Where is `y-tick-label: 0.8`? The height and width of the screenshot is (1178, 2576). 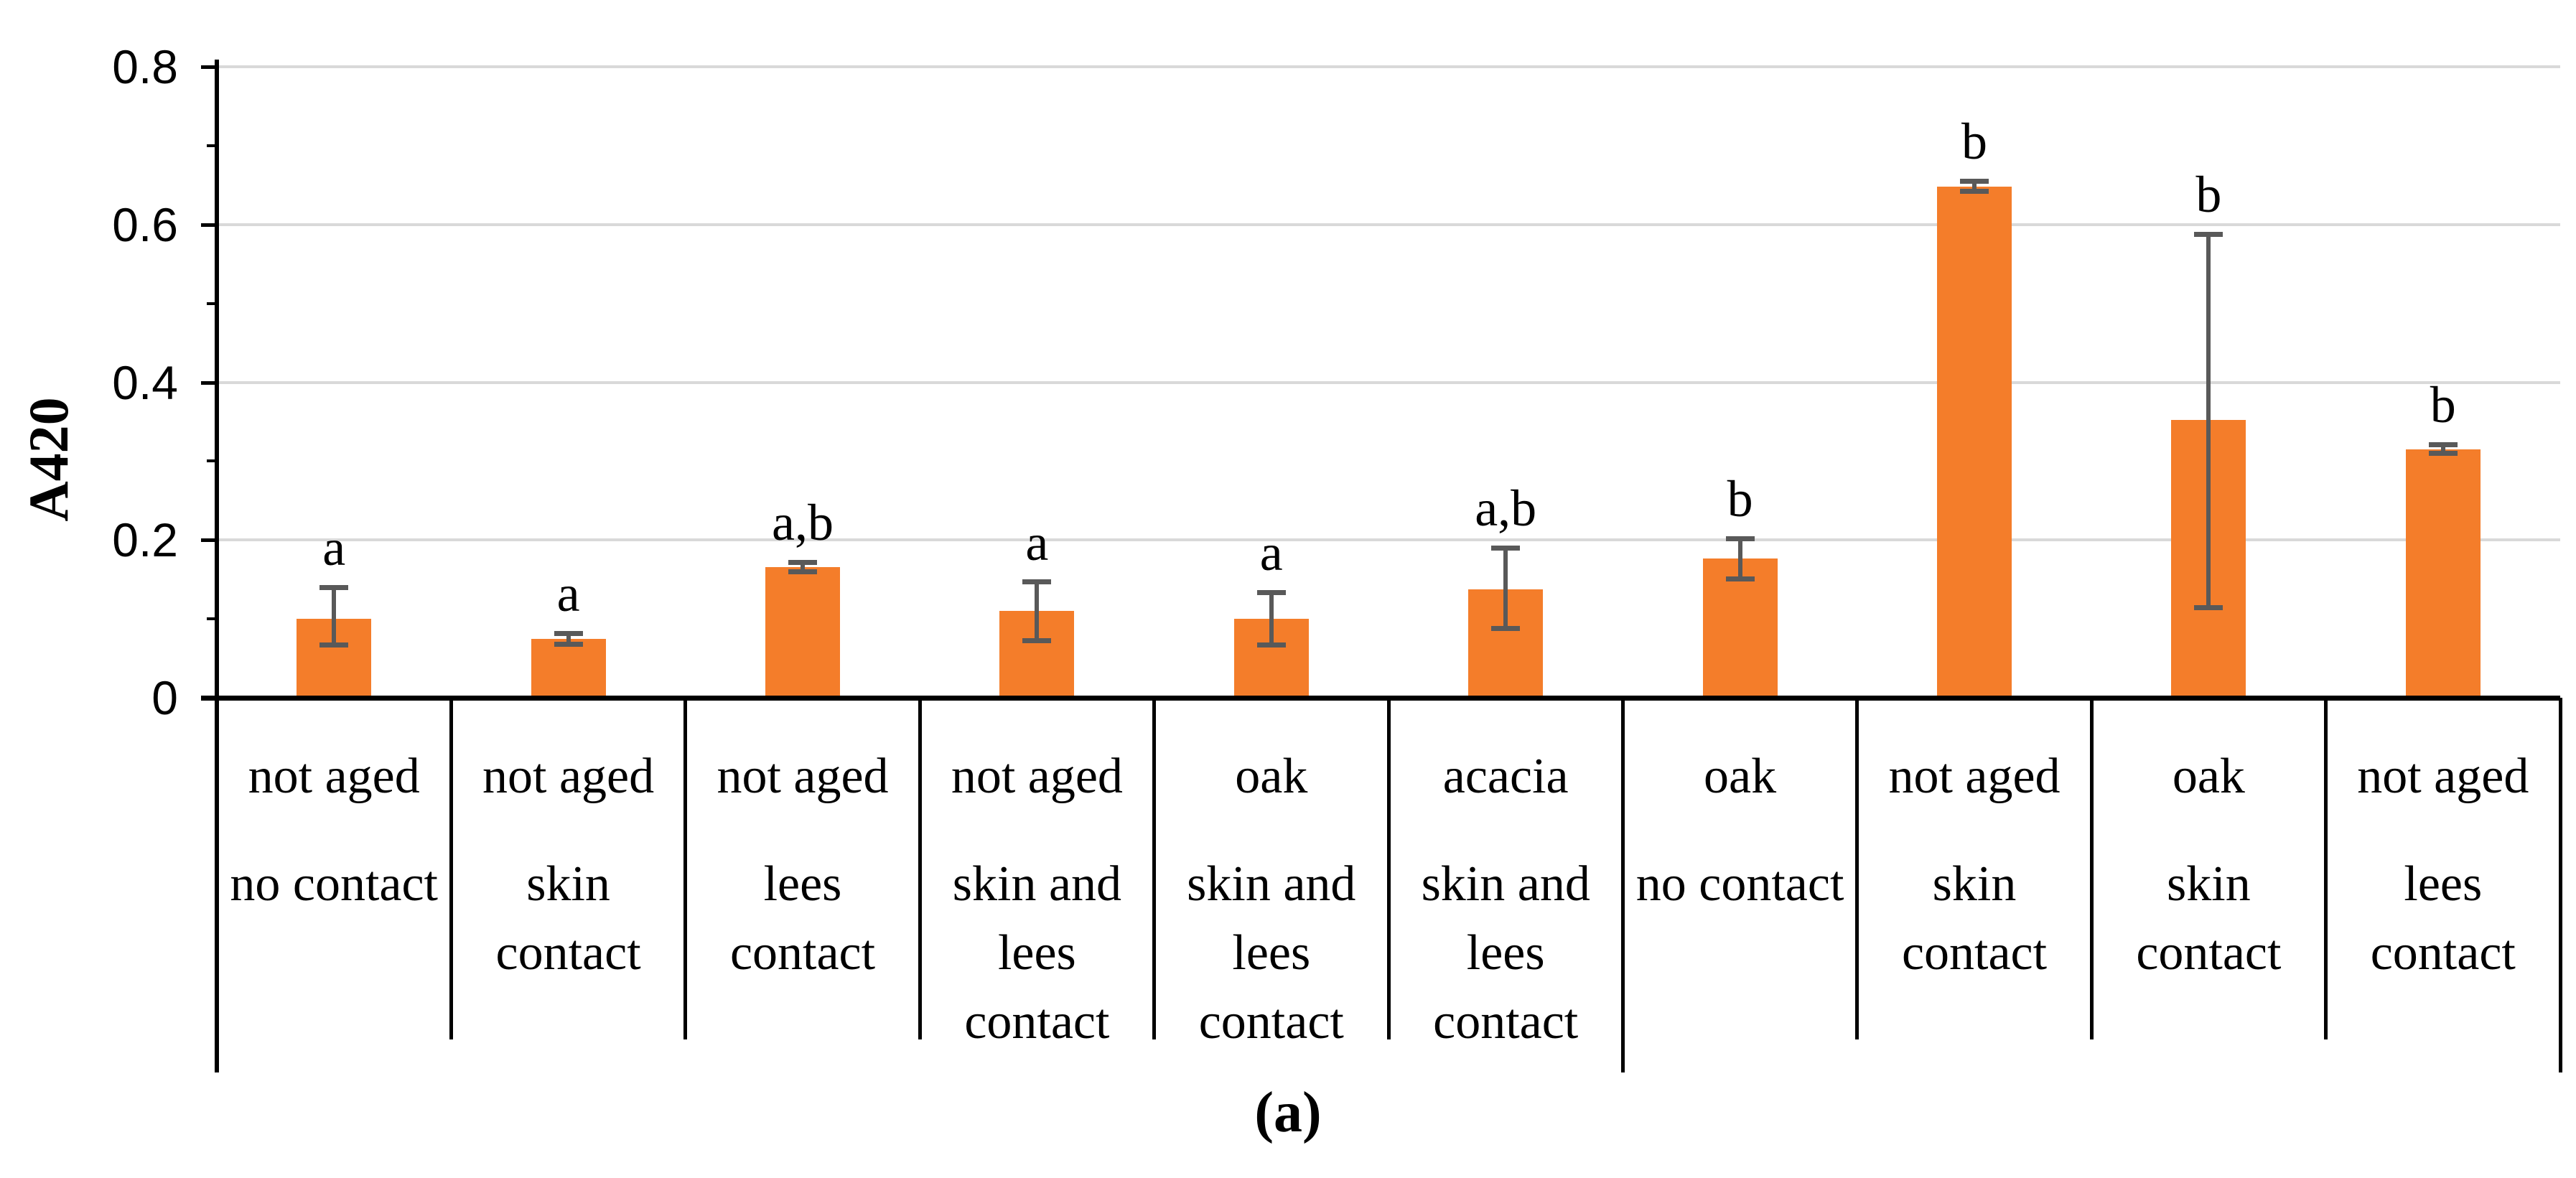
y-tick-label: 0.8 is located at coordinates (145, 66).